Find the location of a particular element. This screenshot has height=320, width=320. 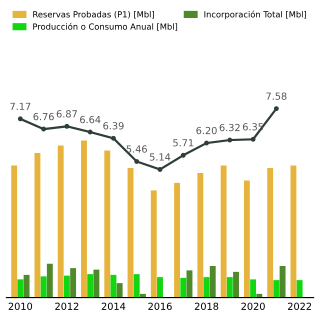

data-label: 5.46 is located at coordinates (136, 149).